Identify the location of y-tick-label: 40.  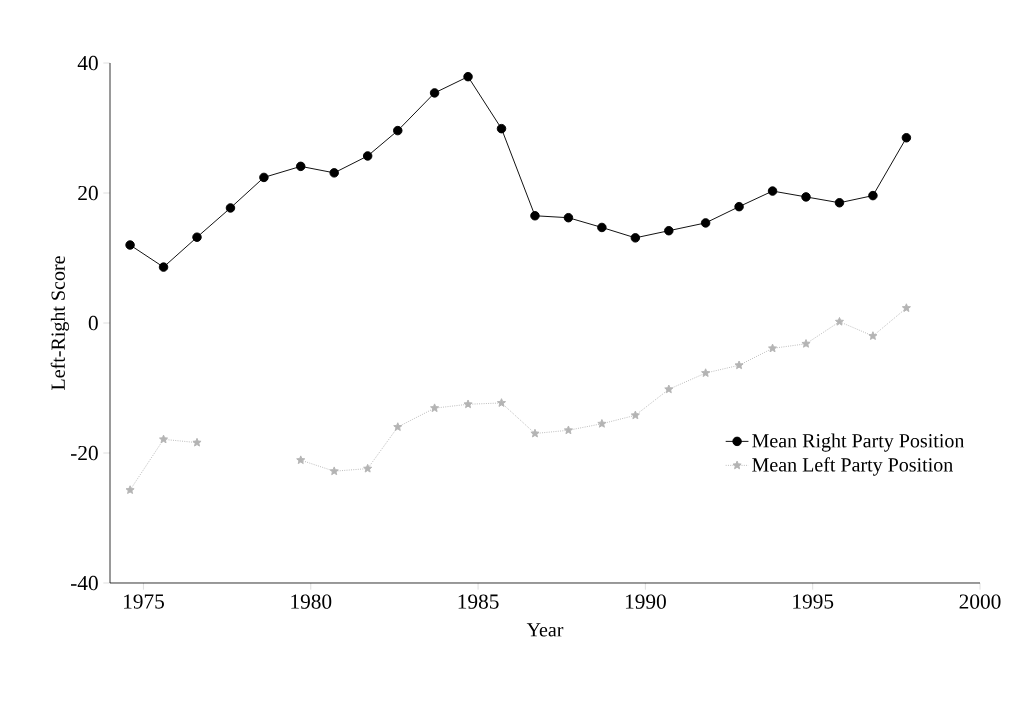
(87, 63).